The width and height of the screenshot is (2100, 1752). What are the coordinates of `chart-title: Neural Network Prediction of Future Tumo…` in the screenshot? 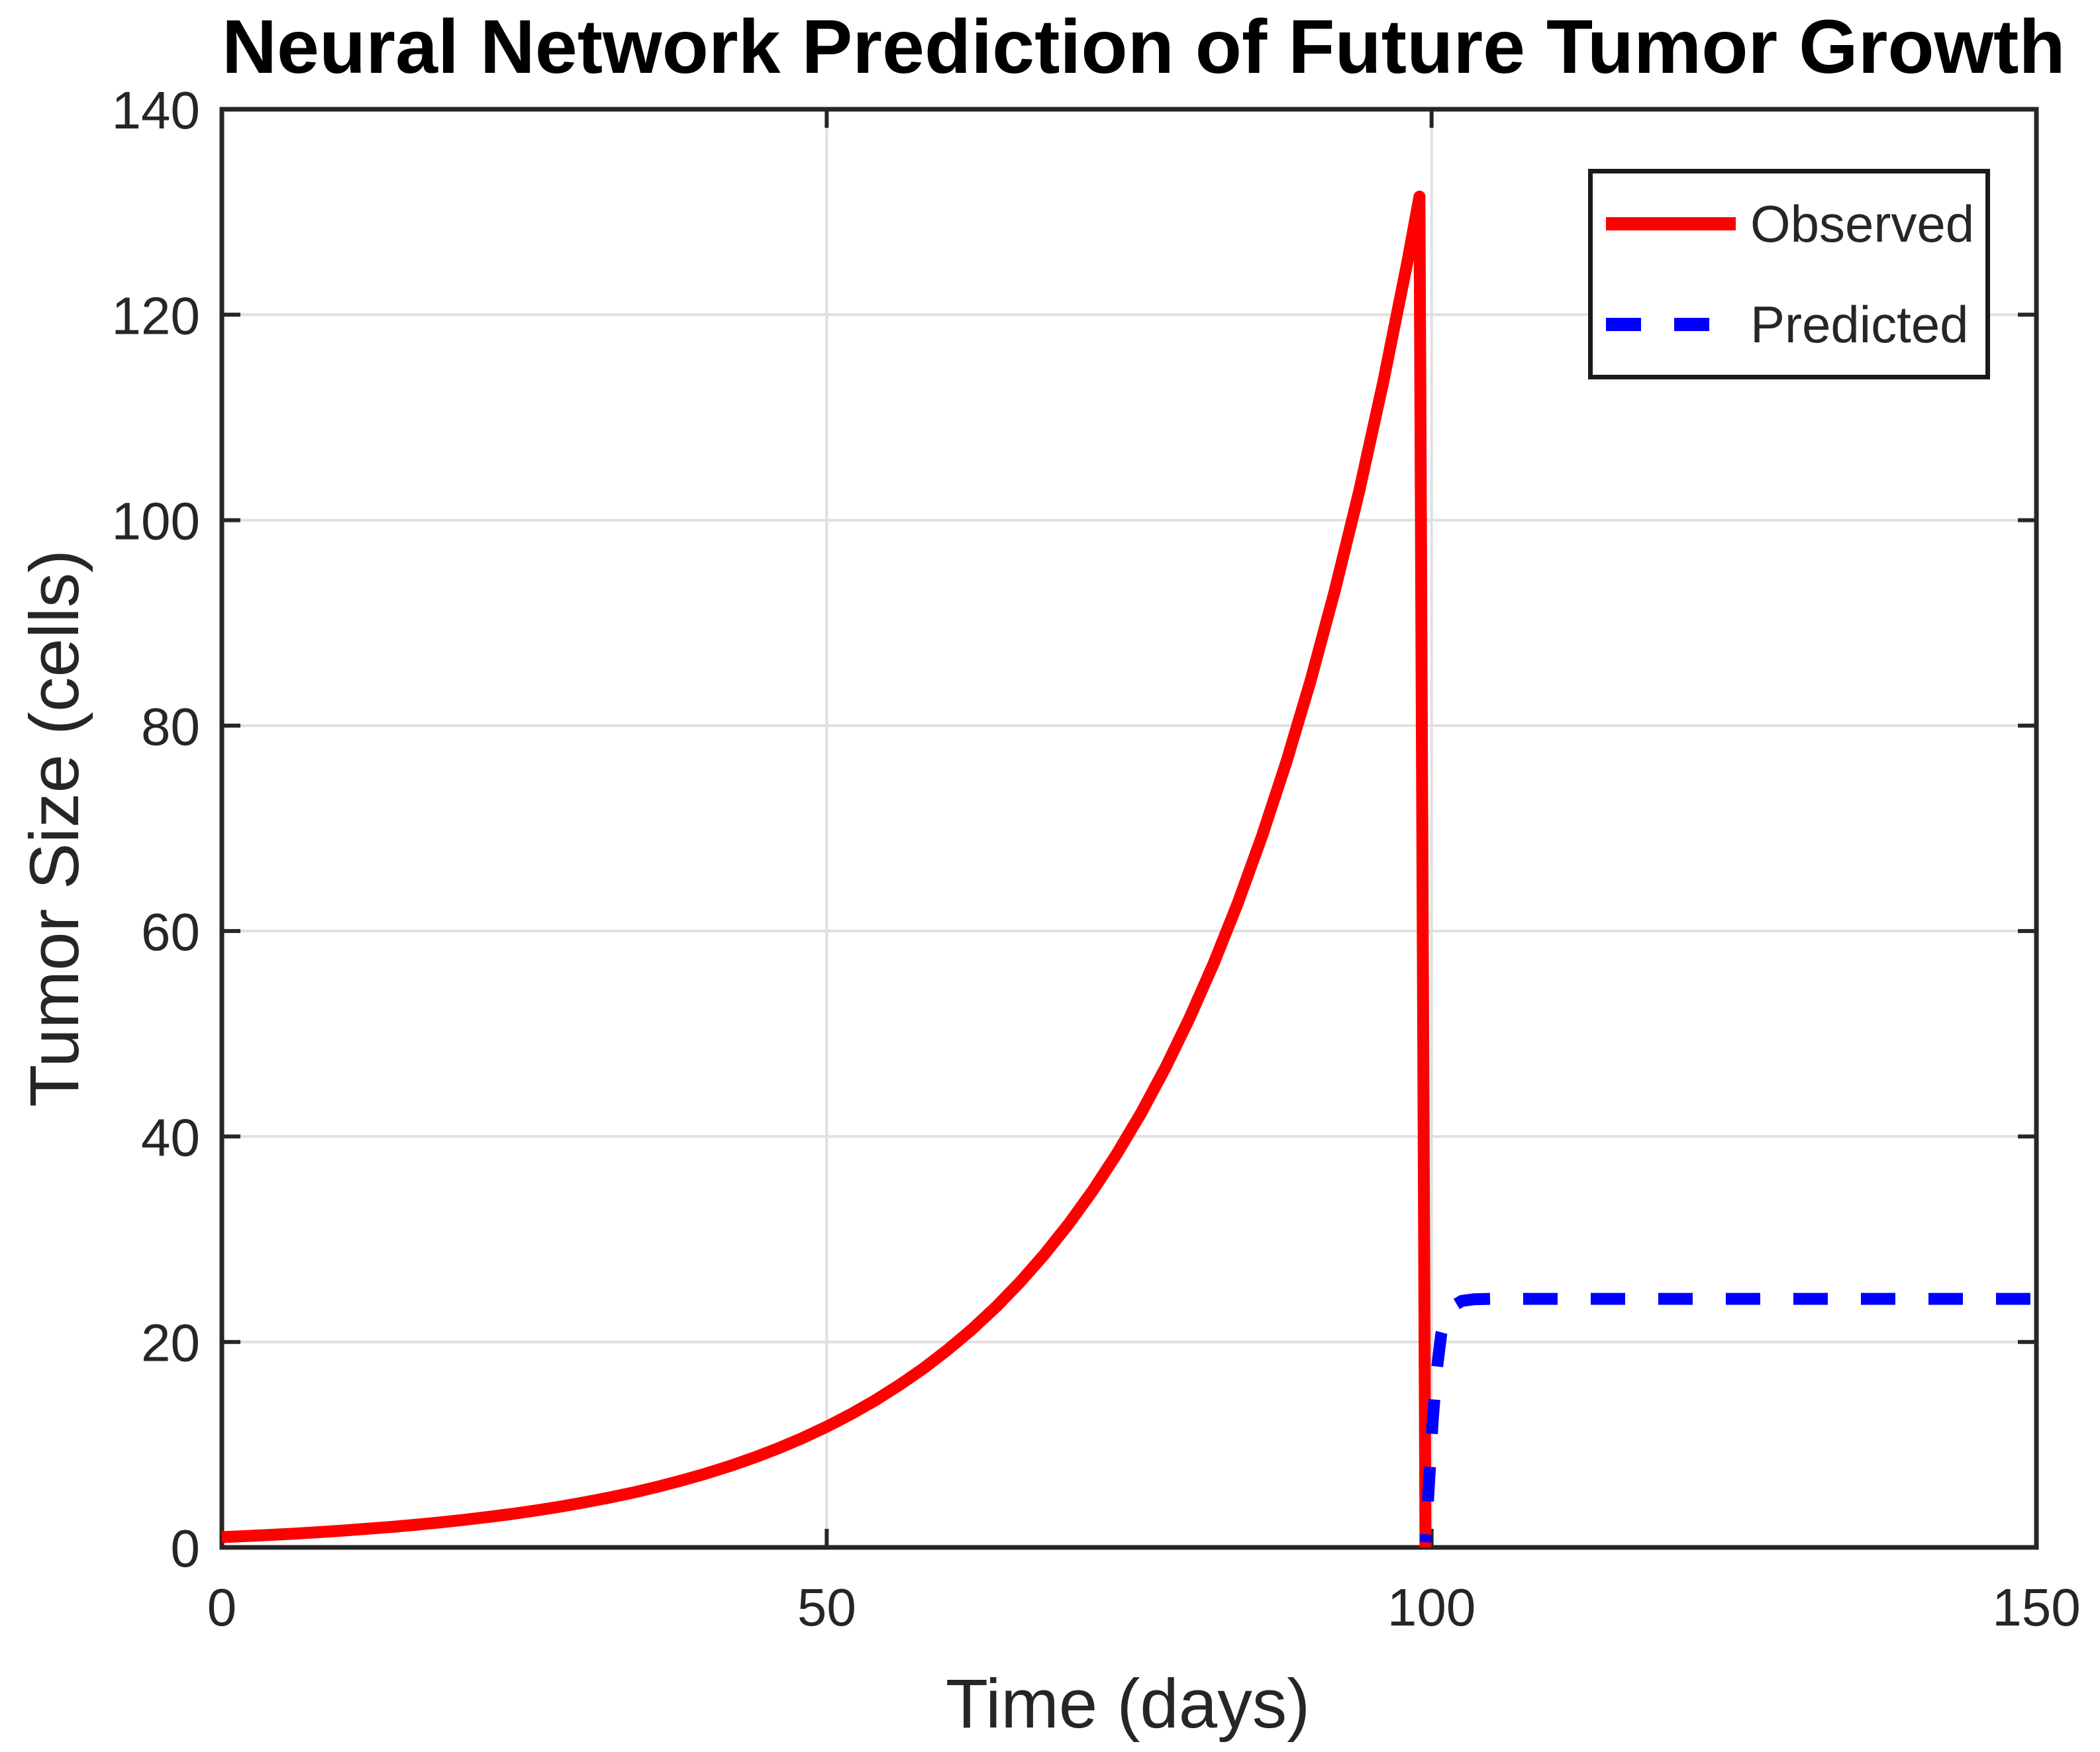 It's located at (1144, 47).